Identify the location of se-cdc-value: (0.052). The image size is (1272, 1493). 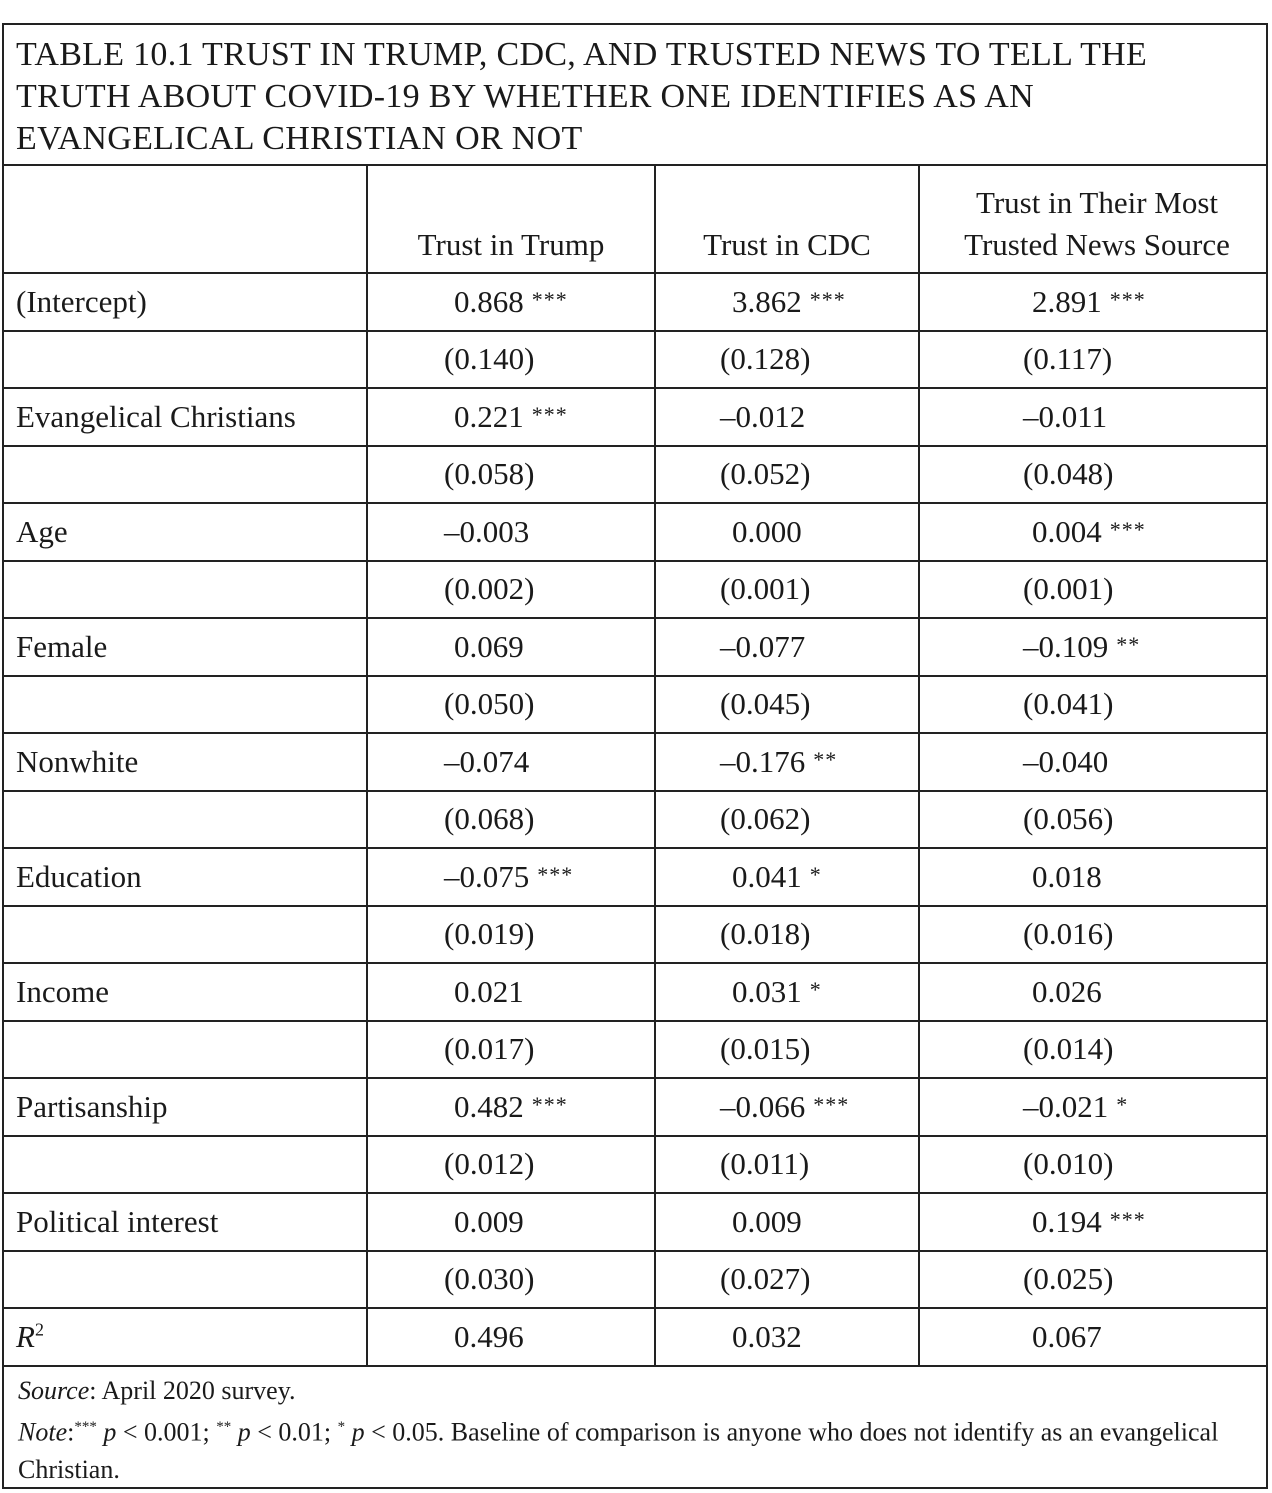
(765, 474).